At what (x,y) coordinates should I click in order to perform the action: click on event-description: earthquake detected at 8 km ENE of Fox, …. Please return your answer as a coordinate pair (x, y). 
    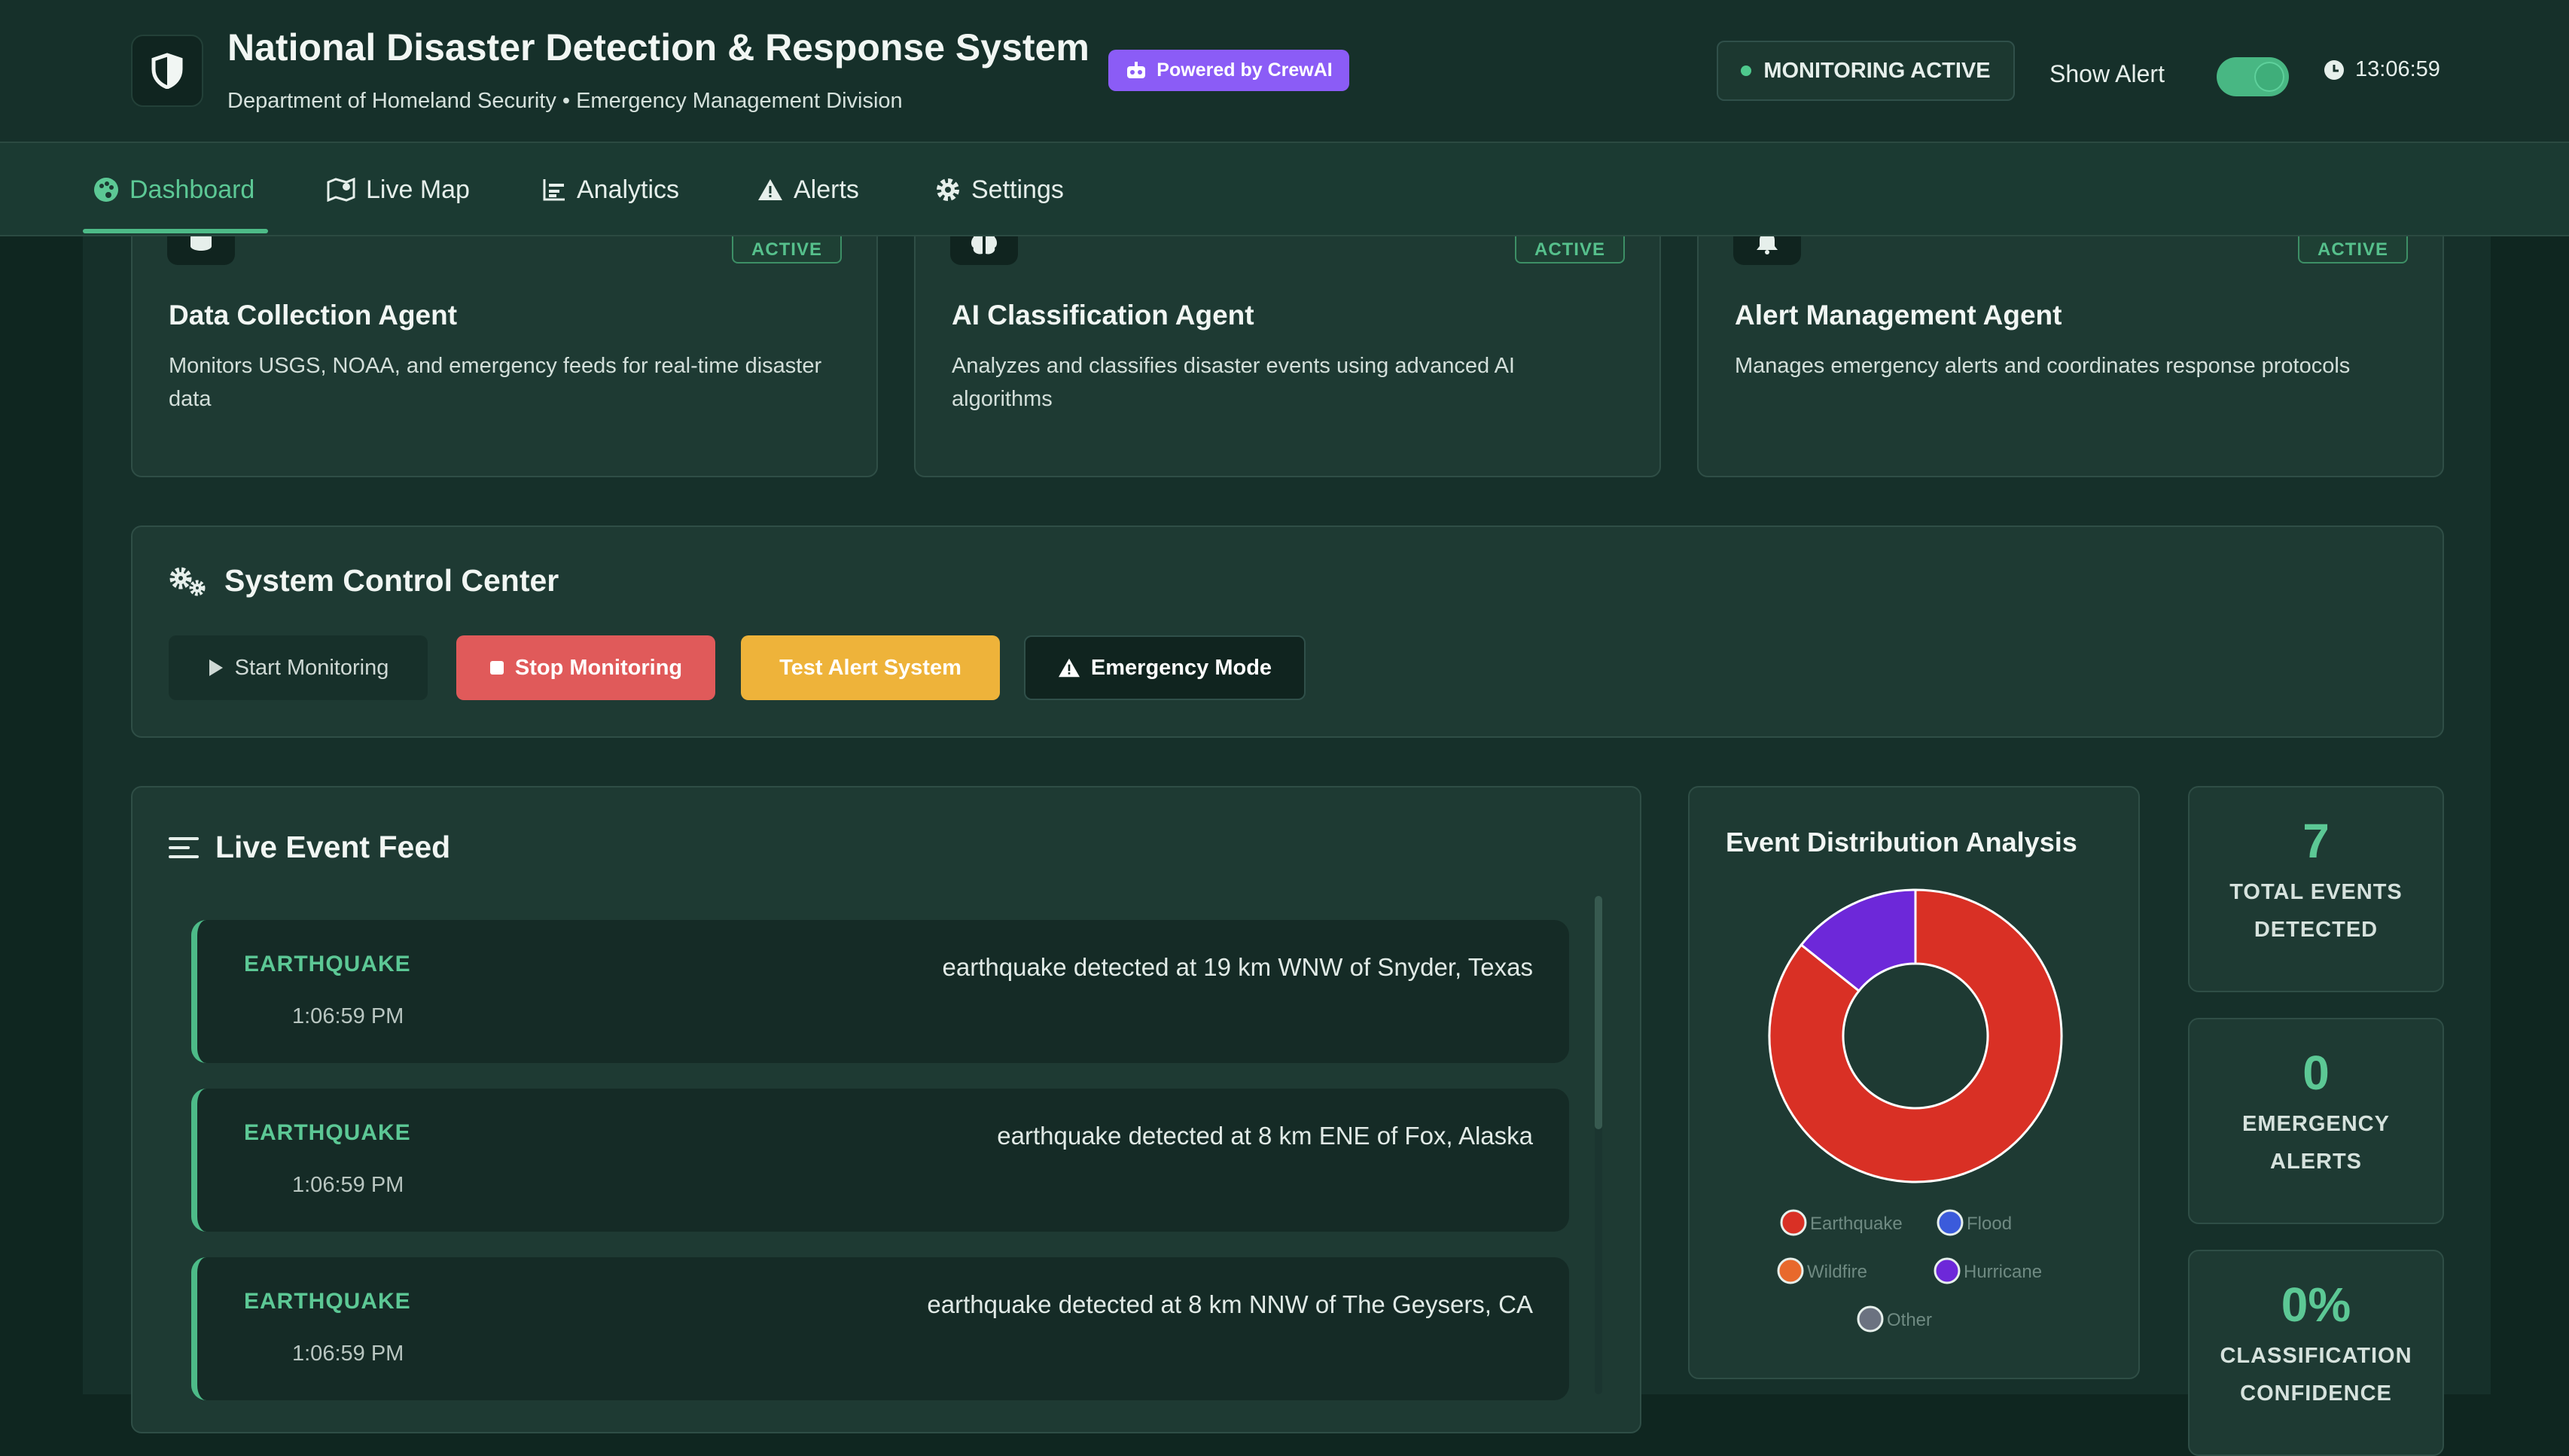
    Looking at the image, I should click on (1265, 1136).